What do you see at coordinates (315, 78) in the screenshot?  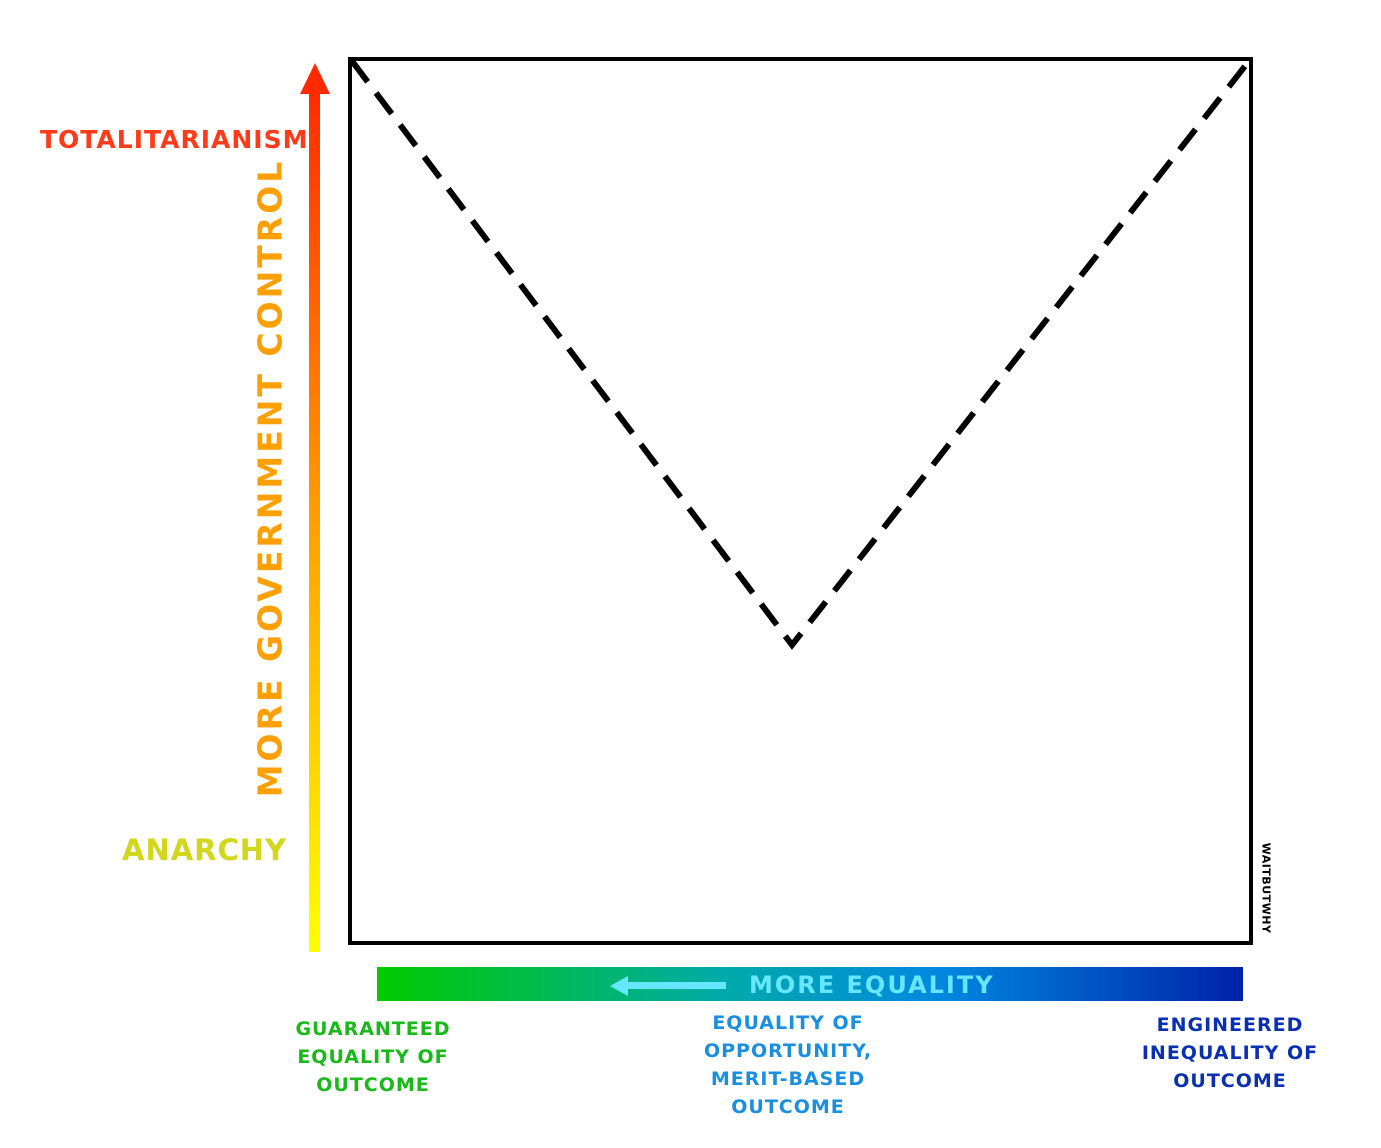 I see `y-axis-arrow-head` at bounding box center [315, 78].